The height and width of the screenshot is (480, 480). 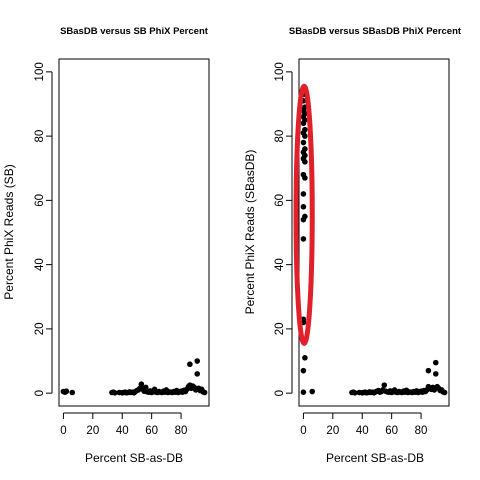 I want to click on chart-title: SBasDB versus SBasDB PhiX Percent, so click(x=375, y=31).